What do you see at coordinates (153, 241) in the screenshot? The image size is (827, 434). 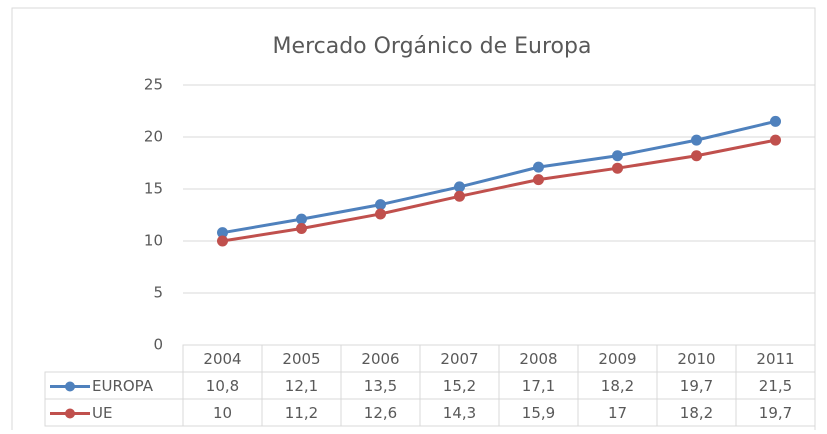 I see `y-tick-label: 10` at bounding box center [153, 241].